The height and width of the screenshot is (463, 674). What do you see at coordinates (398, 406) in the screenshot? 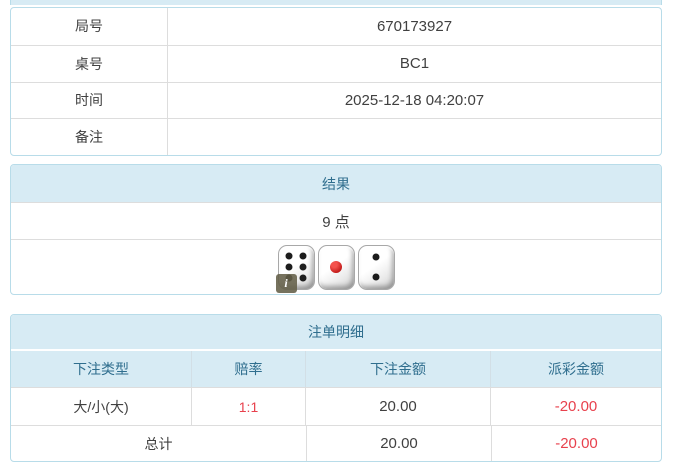
I see `bet-amount-value: 20.00` at bounding box center [398, 406].